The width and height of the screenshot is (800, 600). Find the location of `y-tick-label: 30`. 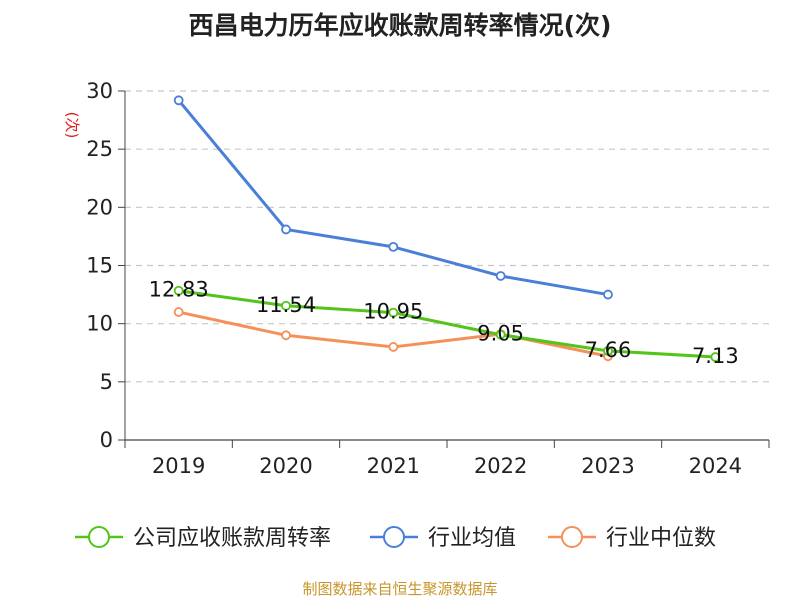

y-tick-label: 30 is located at coordinates (99, 91).